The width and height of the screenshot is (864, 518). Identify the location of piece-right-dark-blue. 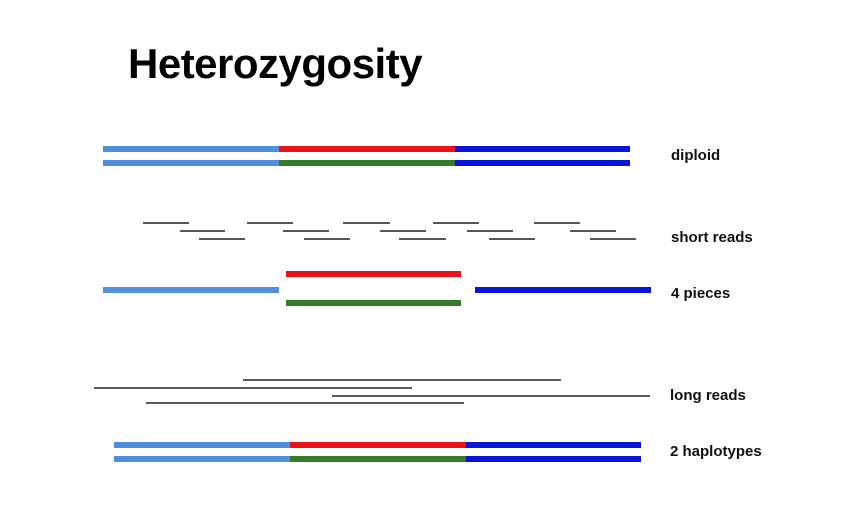
(563, 290).